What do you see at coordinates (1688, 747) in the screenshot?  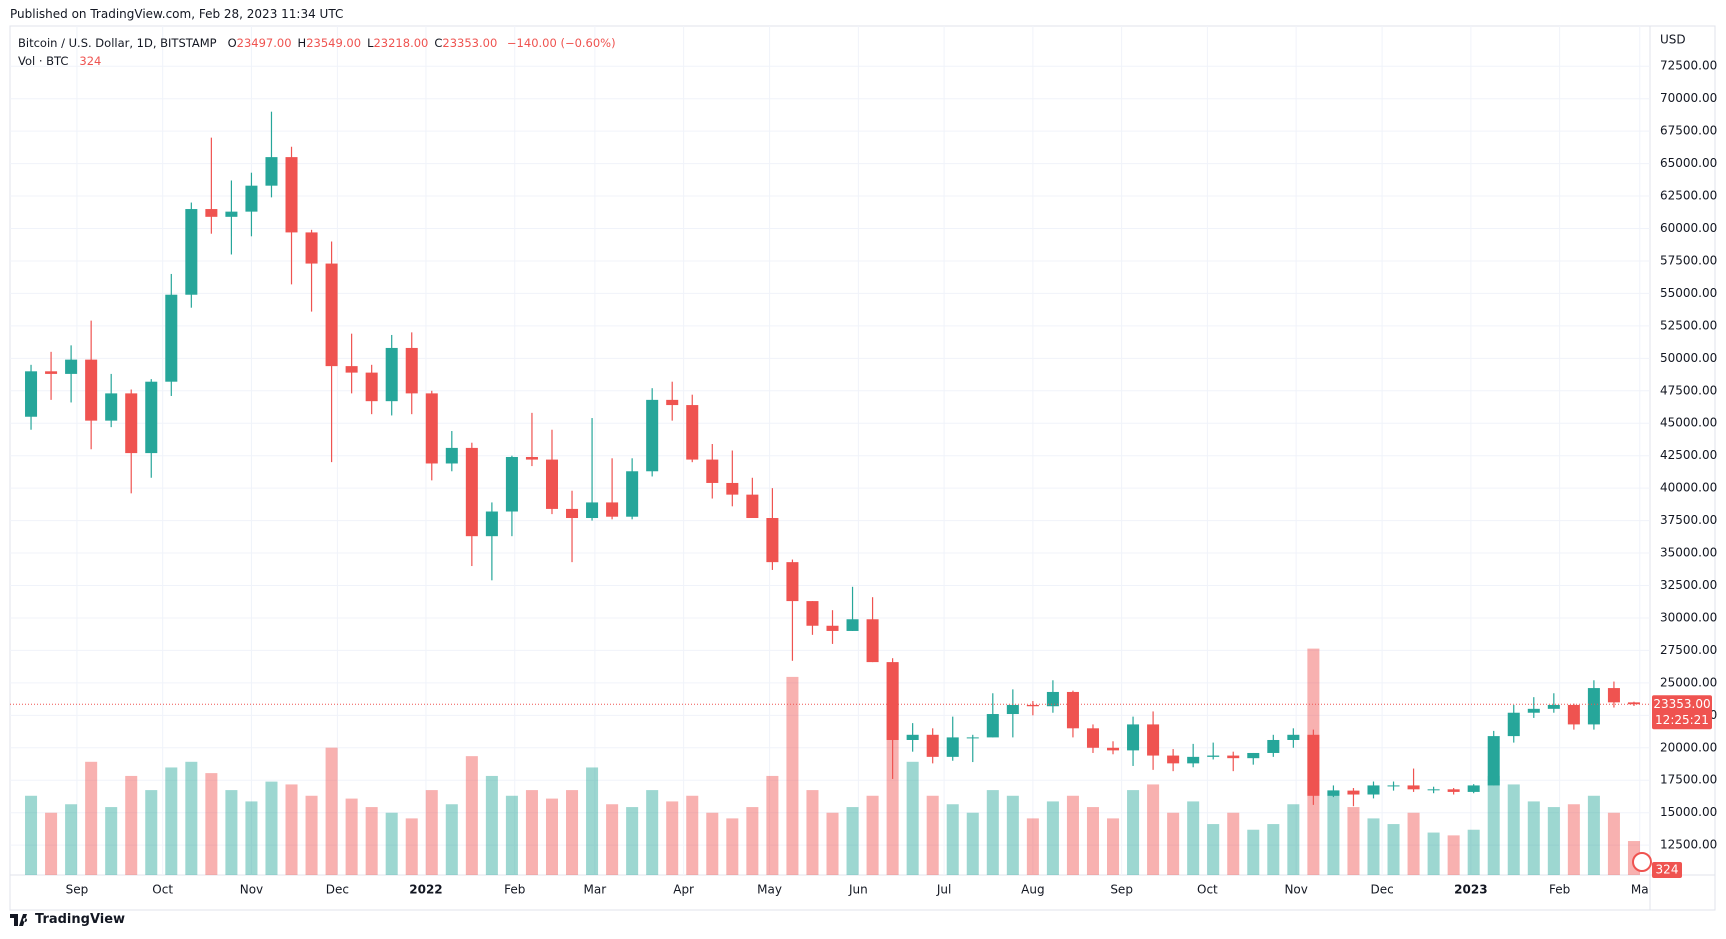 I see `y-tick-label: 20000.00` at bounding box center [1688, 747].